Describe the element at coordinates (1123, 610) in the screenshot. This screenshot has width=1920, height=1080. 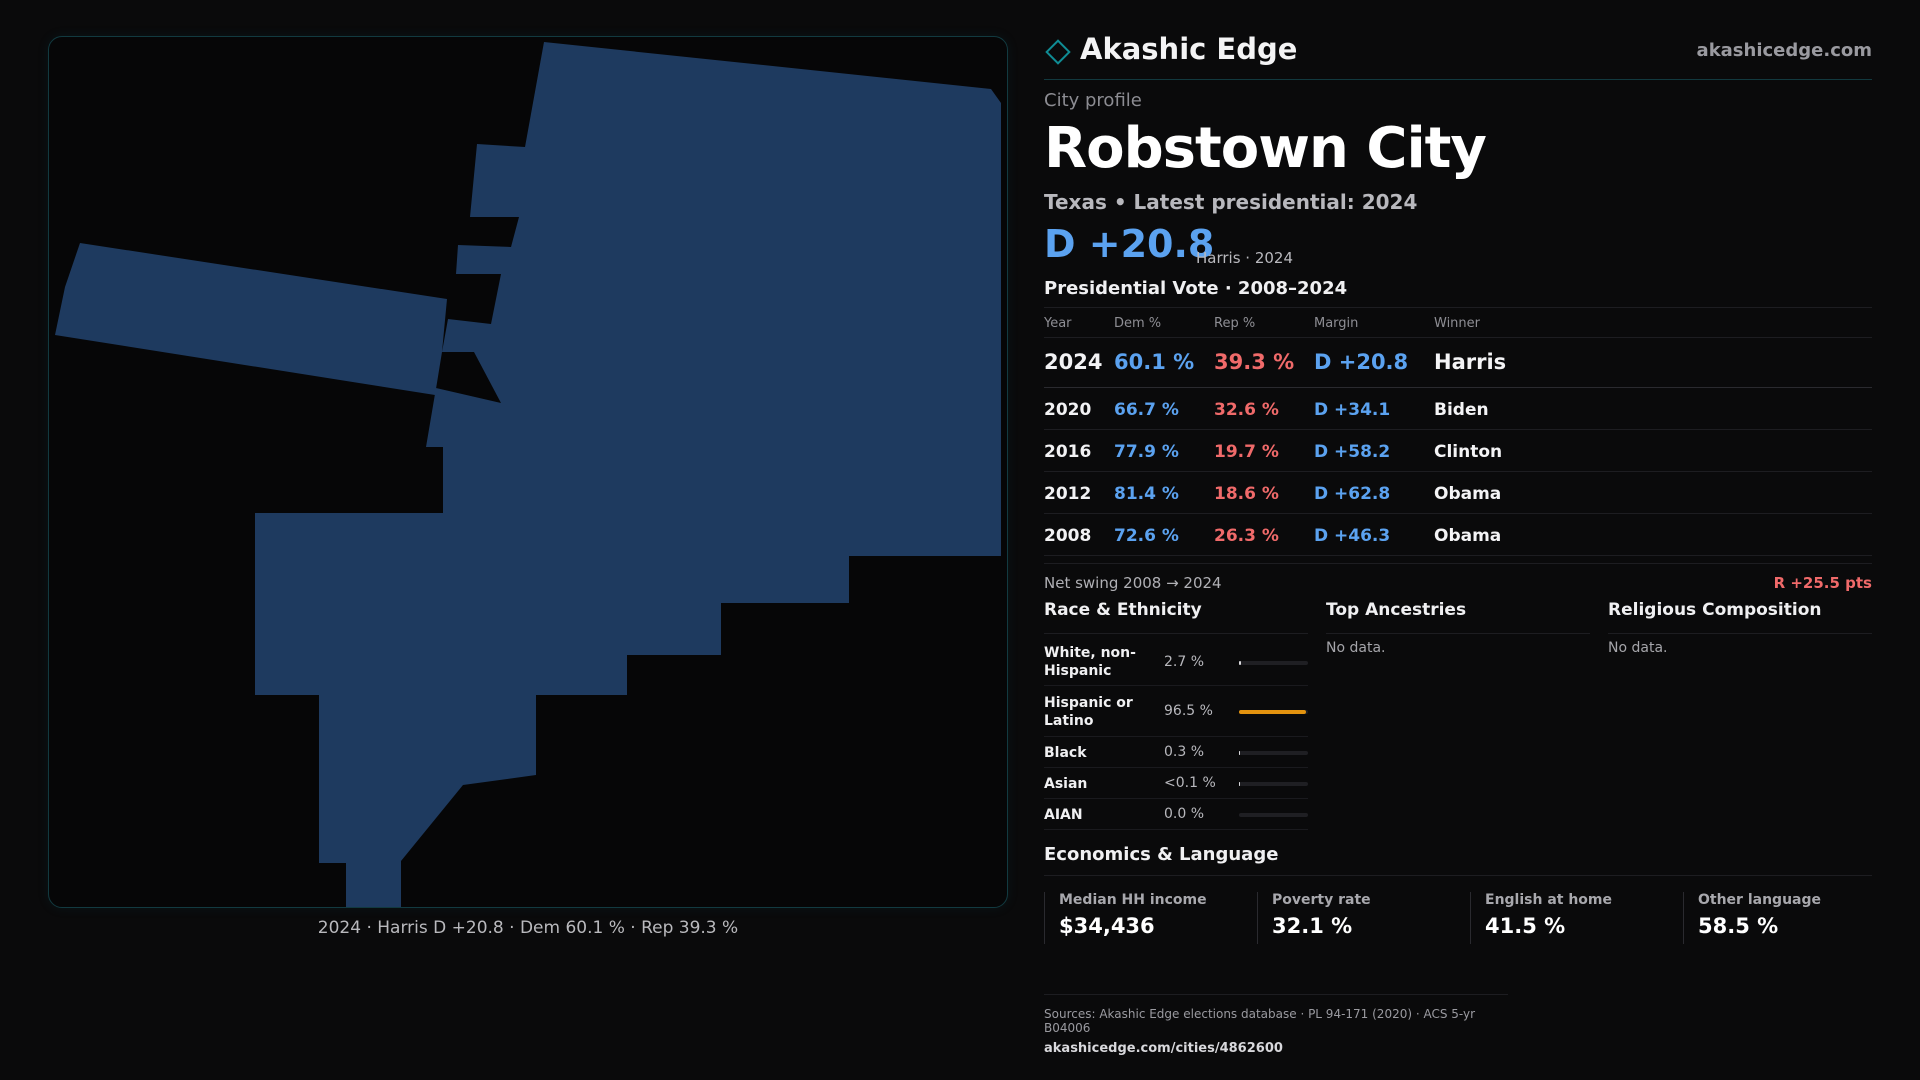
I see `race-section-title: Race & Ethnicity` at that location.